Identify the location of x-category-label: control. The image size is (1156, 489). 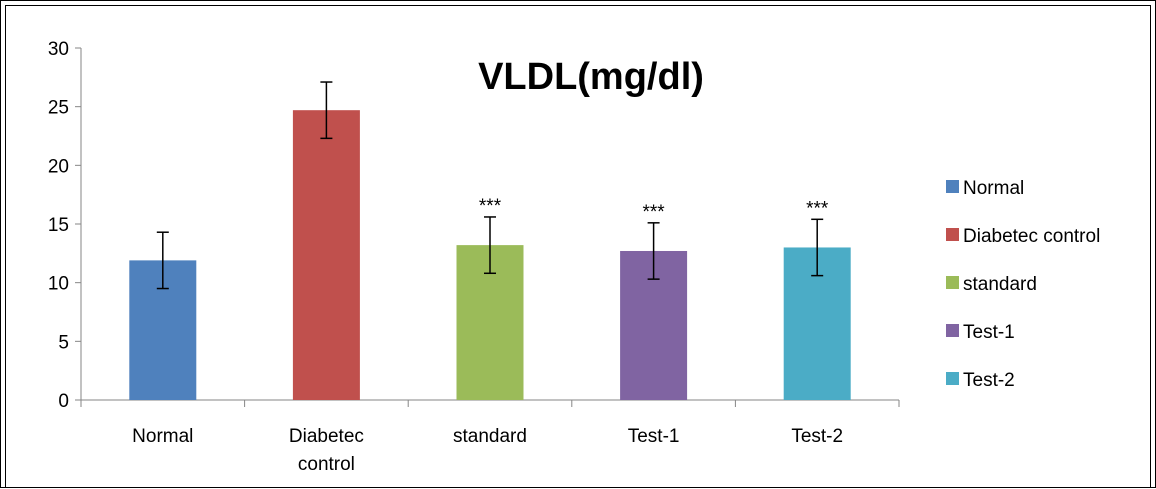
(326, 464).